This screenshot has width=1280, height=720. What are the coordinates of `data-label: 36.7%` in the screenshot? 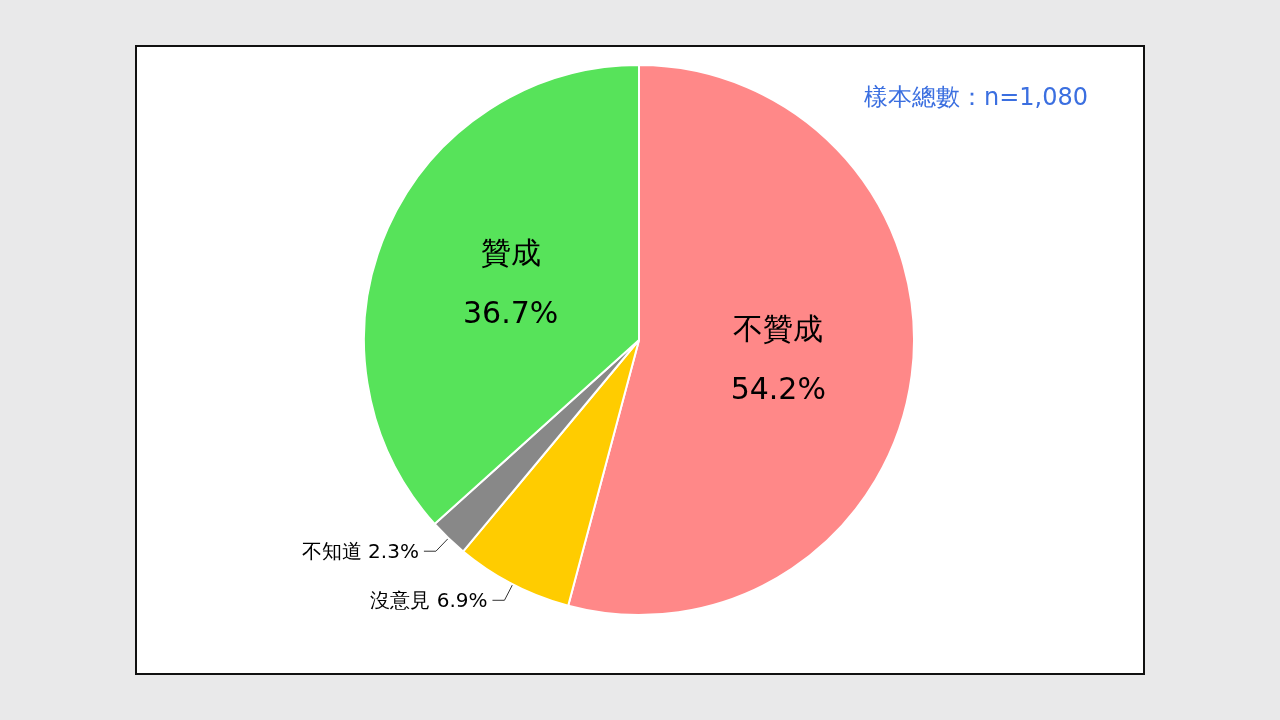 It's located at (511, 313).